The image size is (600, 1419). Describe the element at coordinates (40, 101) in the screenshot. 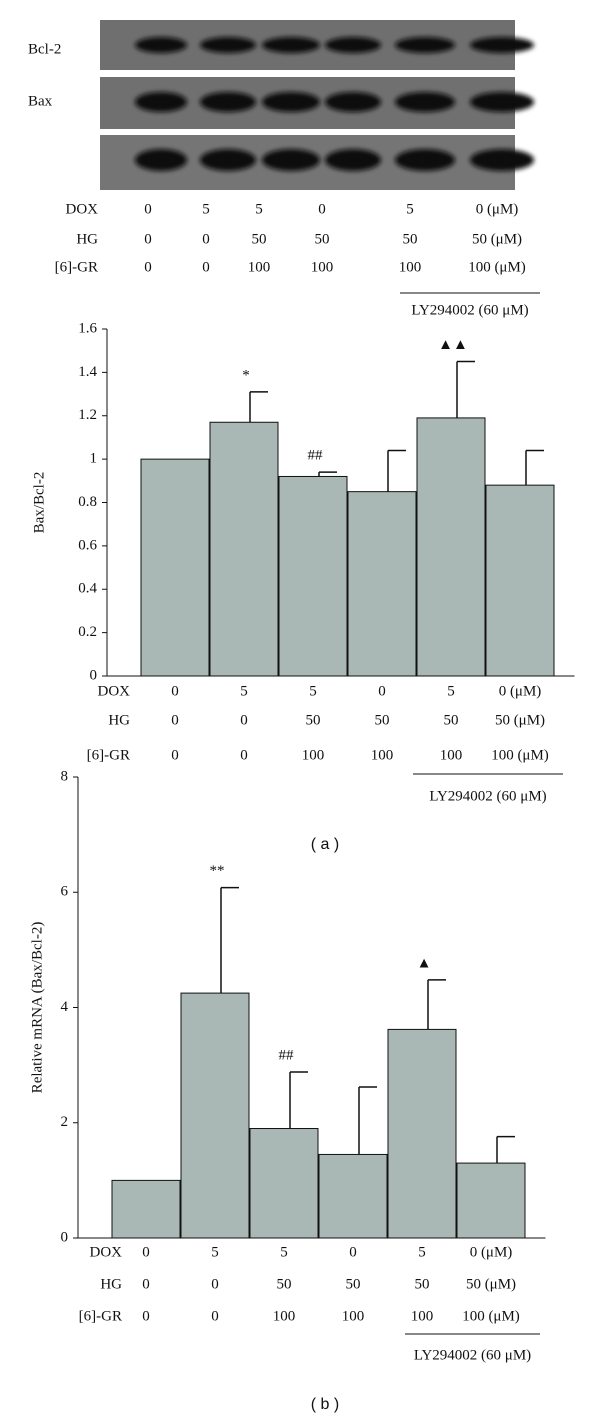

I see `blot-label: Bax` at that location.